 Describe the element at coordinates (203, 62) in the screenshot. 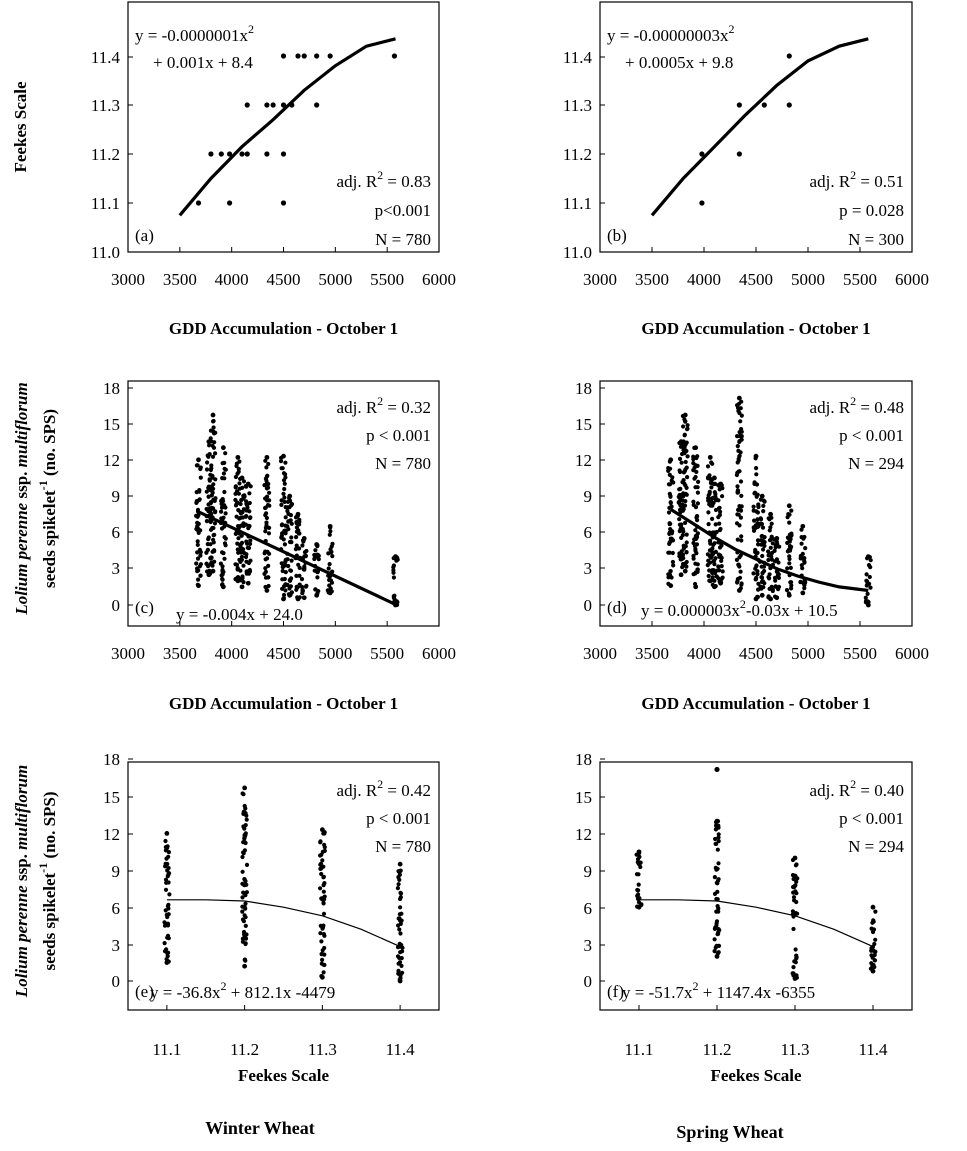

I see `fit-equation: + 0.001x + 8.4` at that location.